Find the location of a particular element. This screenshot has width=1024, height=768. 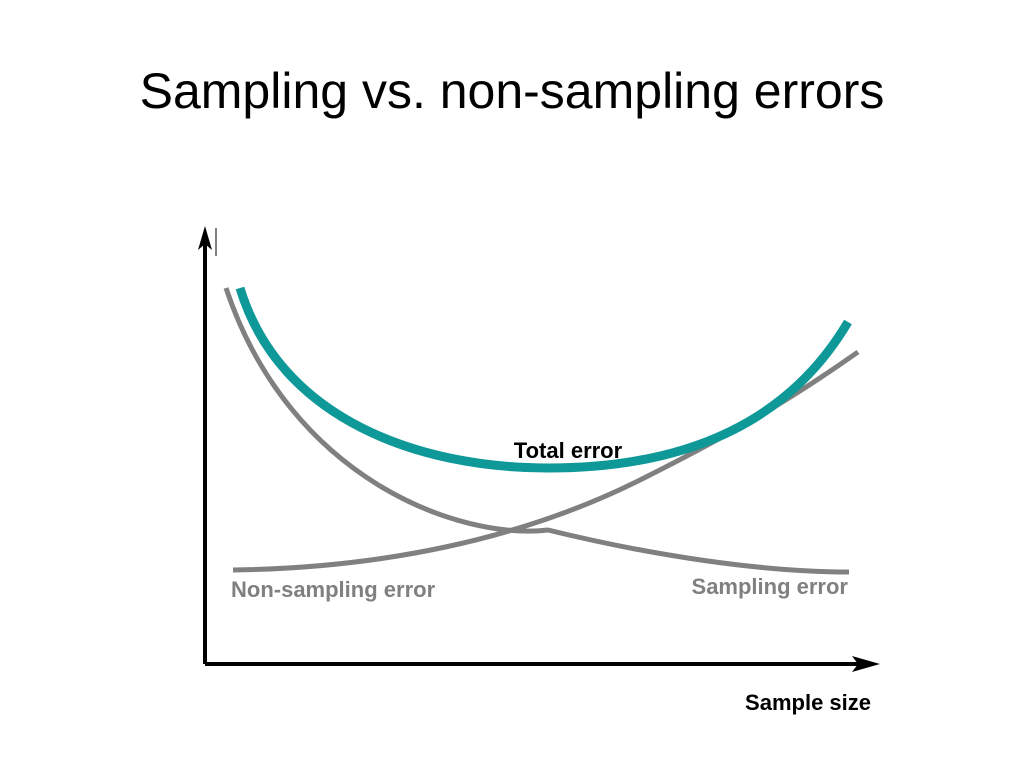

y-axis-arrowhead is located at coordinates (205, 238).